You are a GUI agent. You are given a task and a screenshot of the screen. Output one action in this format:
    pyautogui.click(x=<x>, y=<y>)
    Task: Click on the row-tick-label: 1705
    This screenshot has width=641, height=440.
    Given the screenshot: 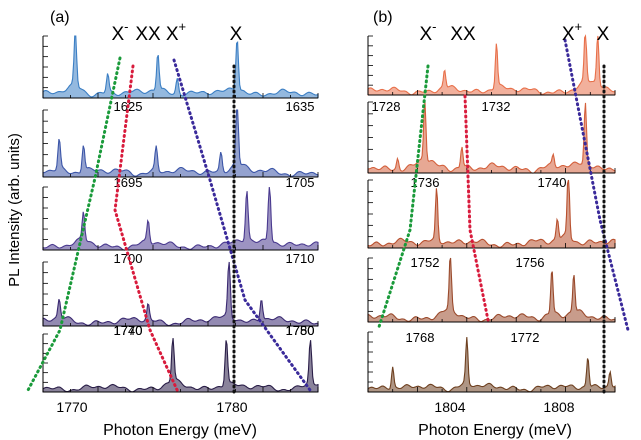 What is the action you would take?
    pyautogui.click(x=300, y=182)
    